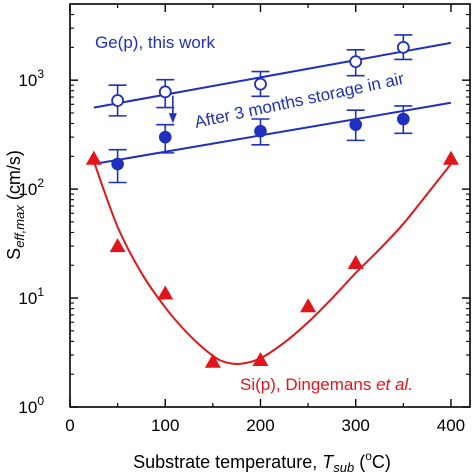 The height and width of the screenshot is (474, 474). I want to click on ge-stored-fit-line, so click(272, 133).